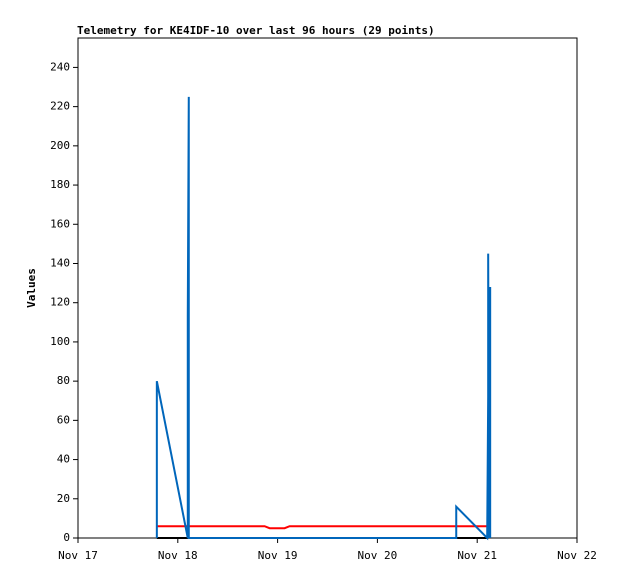  What do you see at coordinates (63, 459) in the screenshot?
I see `y-tick-label: 40` at bounding box center [63, 459].